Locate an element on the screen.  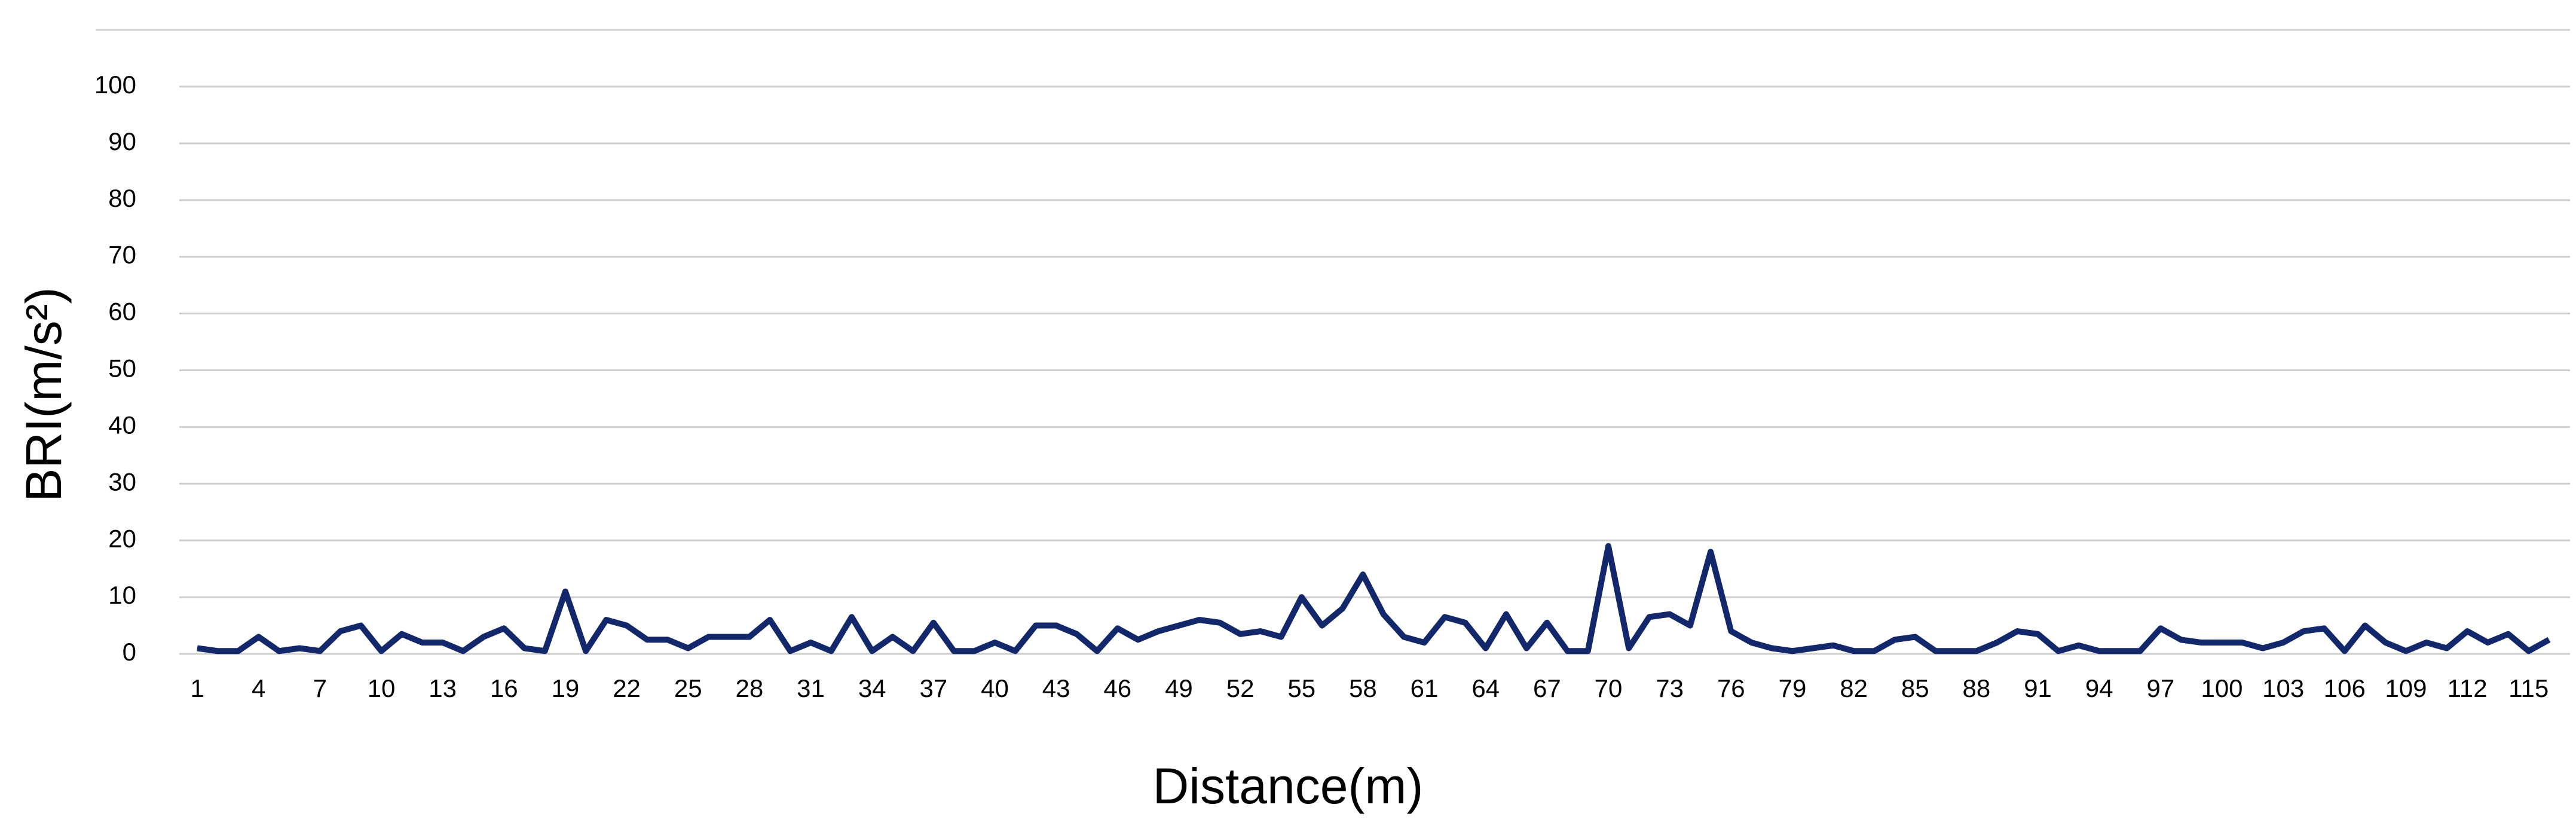
y-tick-label: 90 is located at coordinates (122, 141).